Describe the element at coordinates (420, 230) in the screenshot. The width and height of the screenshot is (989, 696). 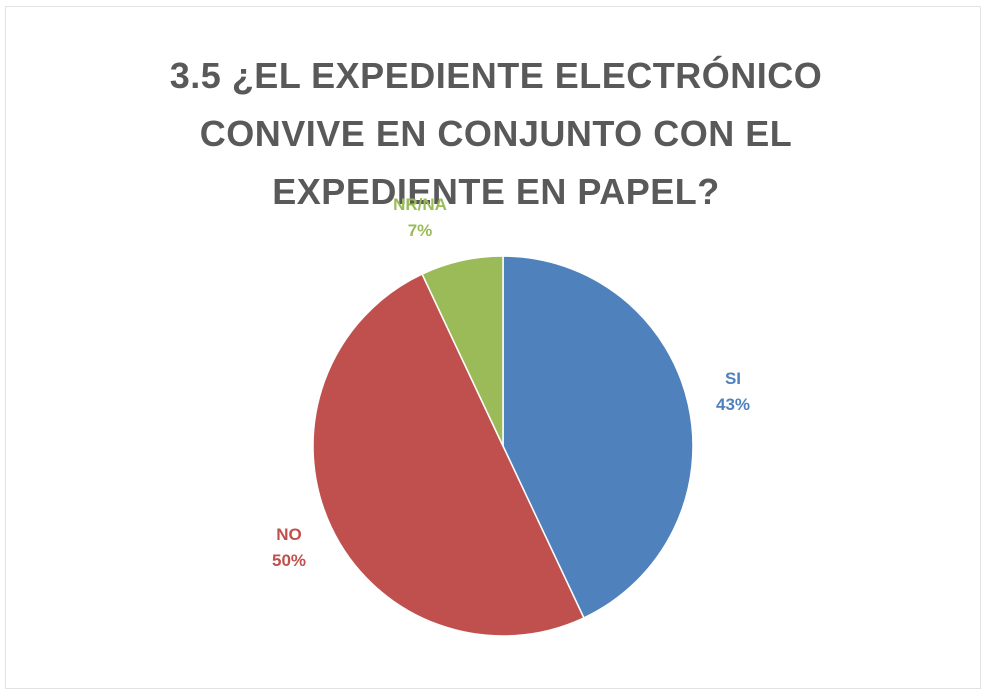
I see `slice-value-nr-na: 7%` at that location.